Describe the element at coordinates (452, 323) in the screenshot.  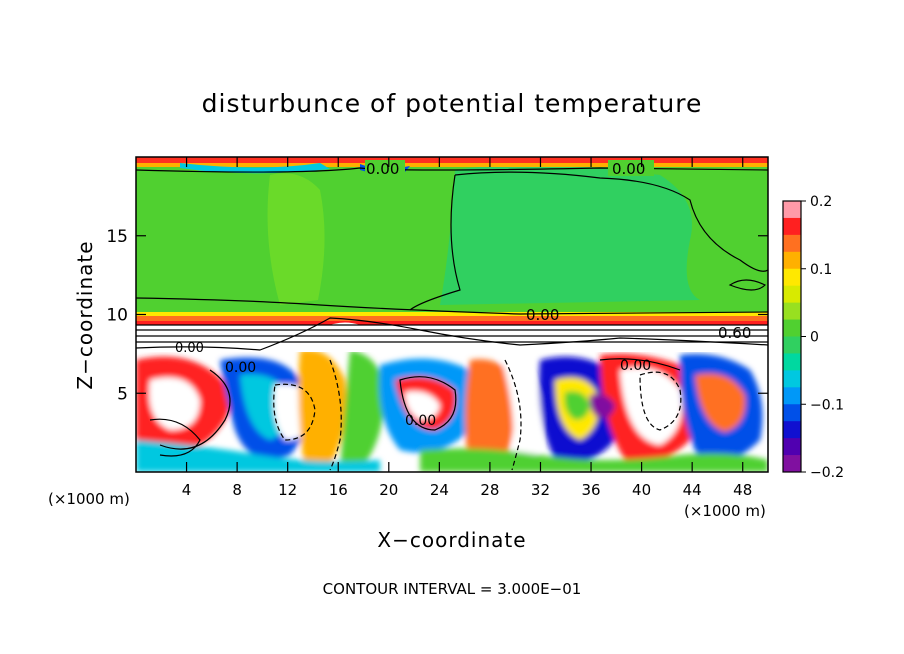
I see `band-red` at that location.